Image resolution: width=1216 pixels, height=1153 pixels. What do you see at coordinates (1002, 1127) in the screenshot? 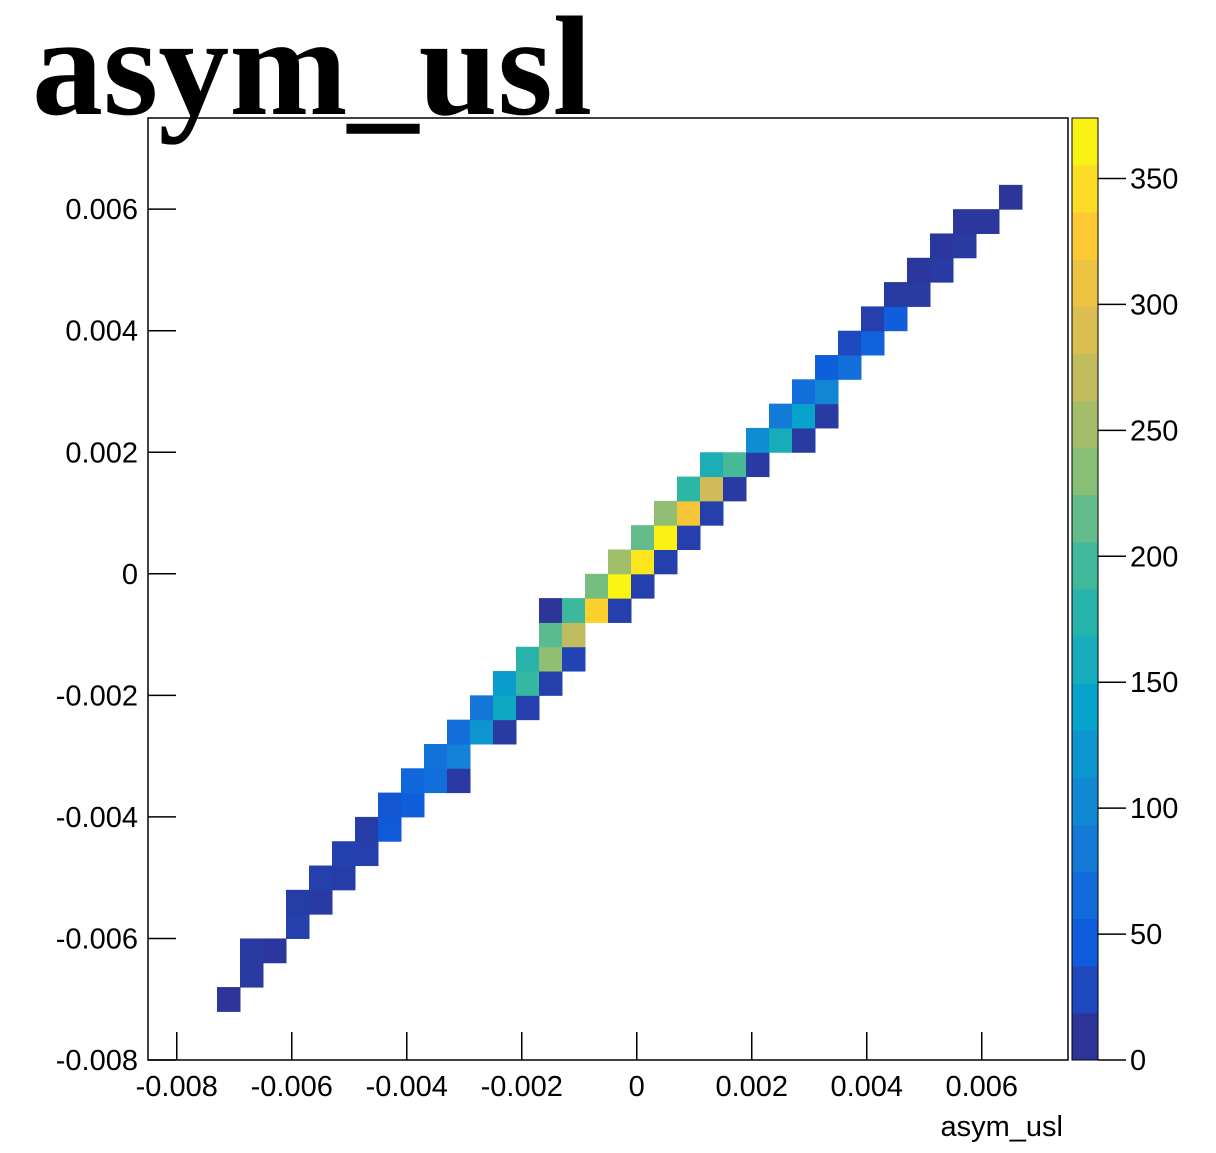
I see `x-axis-title: asym_usl` at bounding box center [1002, 1127].